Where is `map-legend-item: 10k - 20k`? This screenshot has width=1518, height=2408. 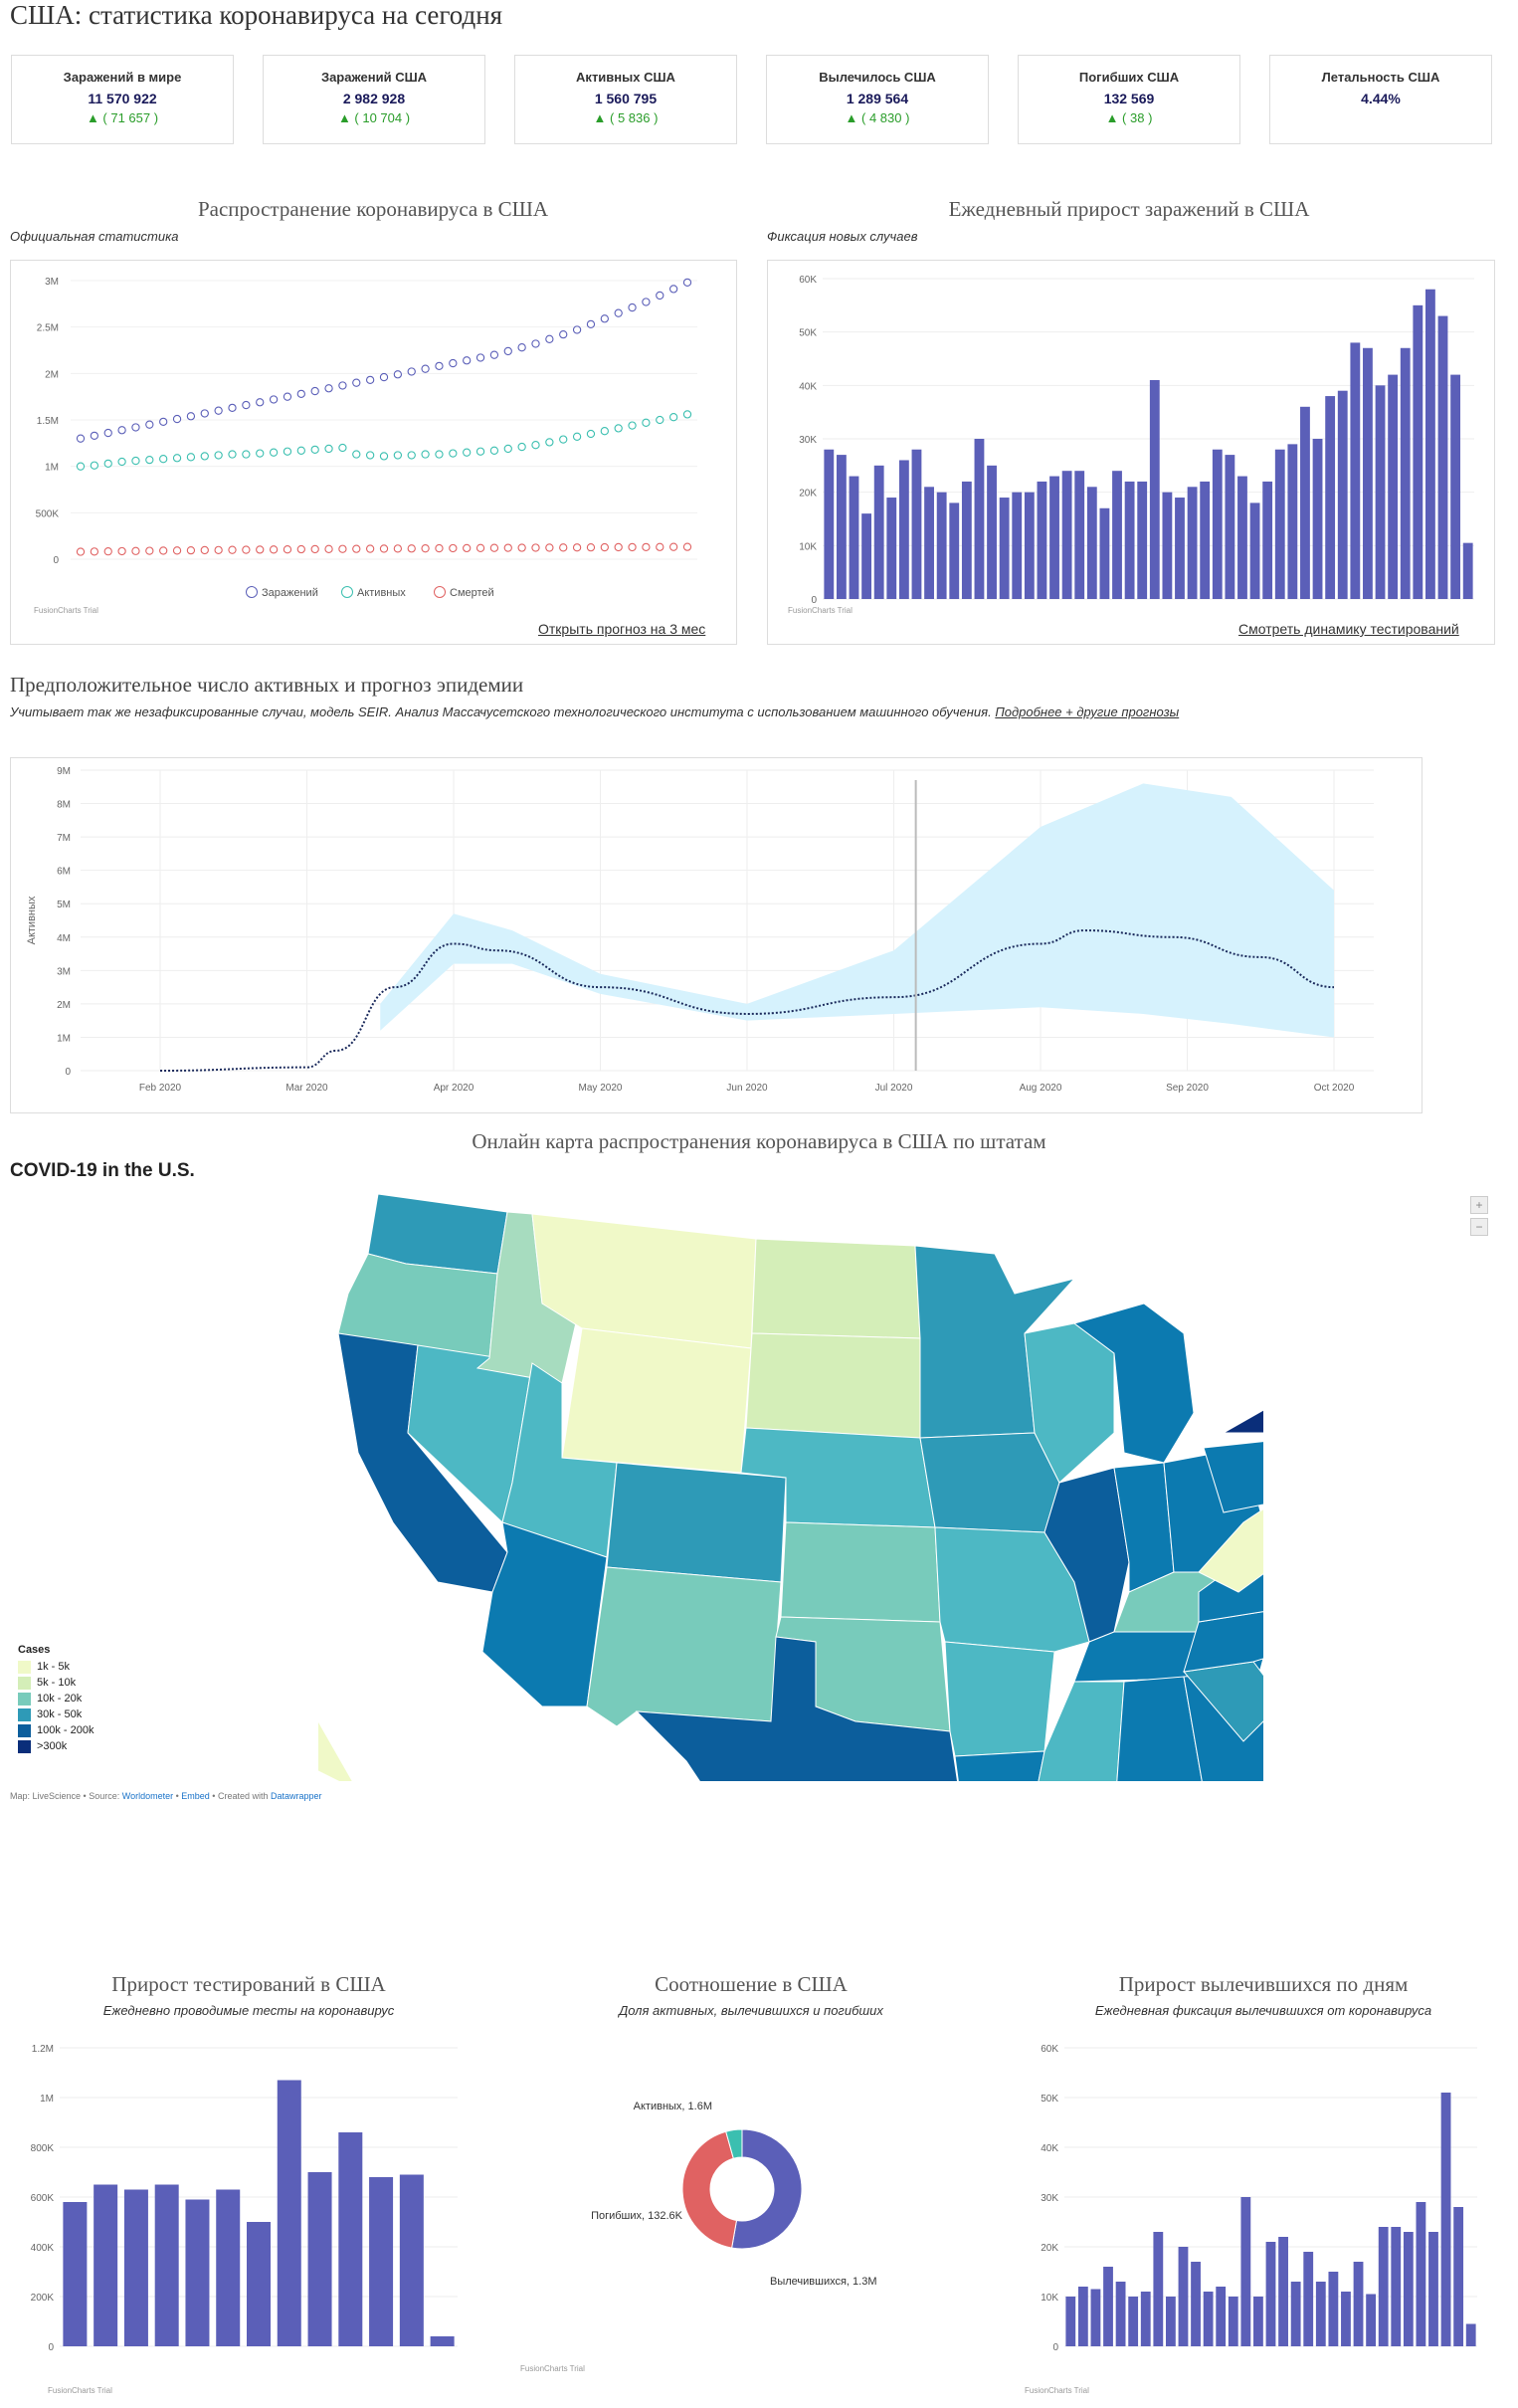 map-legend-item: 10k - 20k is located at coordinates (56, 1699).